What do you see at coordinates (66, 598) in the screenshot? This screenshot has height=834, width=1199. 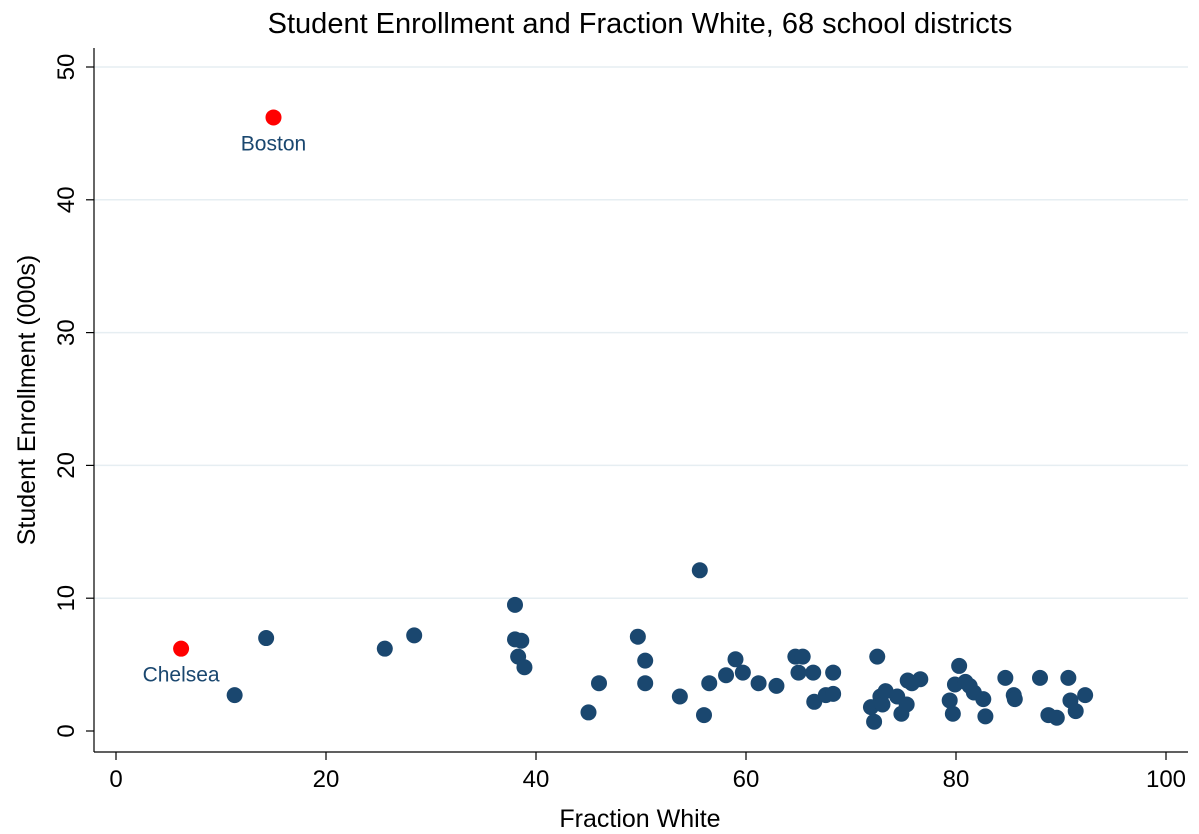 I see `y-tick-label: 10` at bounding box center [66, 598].